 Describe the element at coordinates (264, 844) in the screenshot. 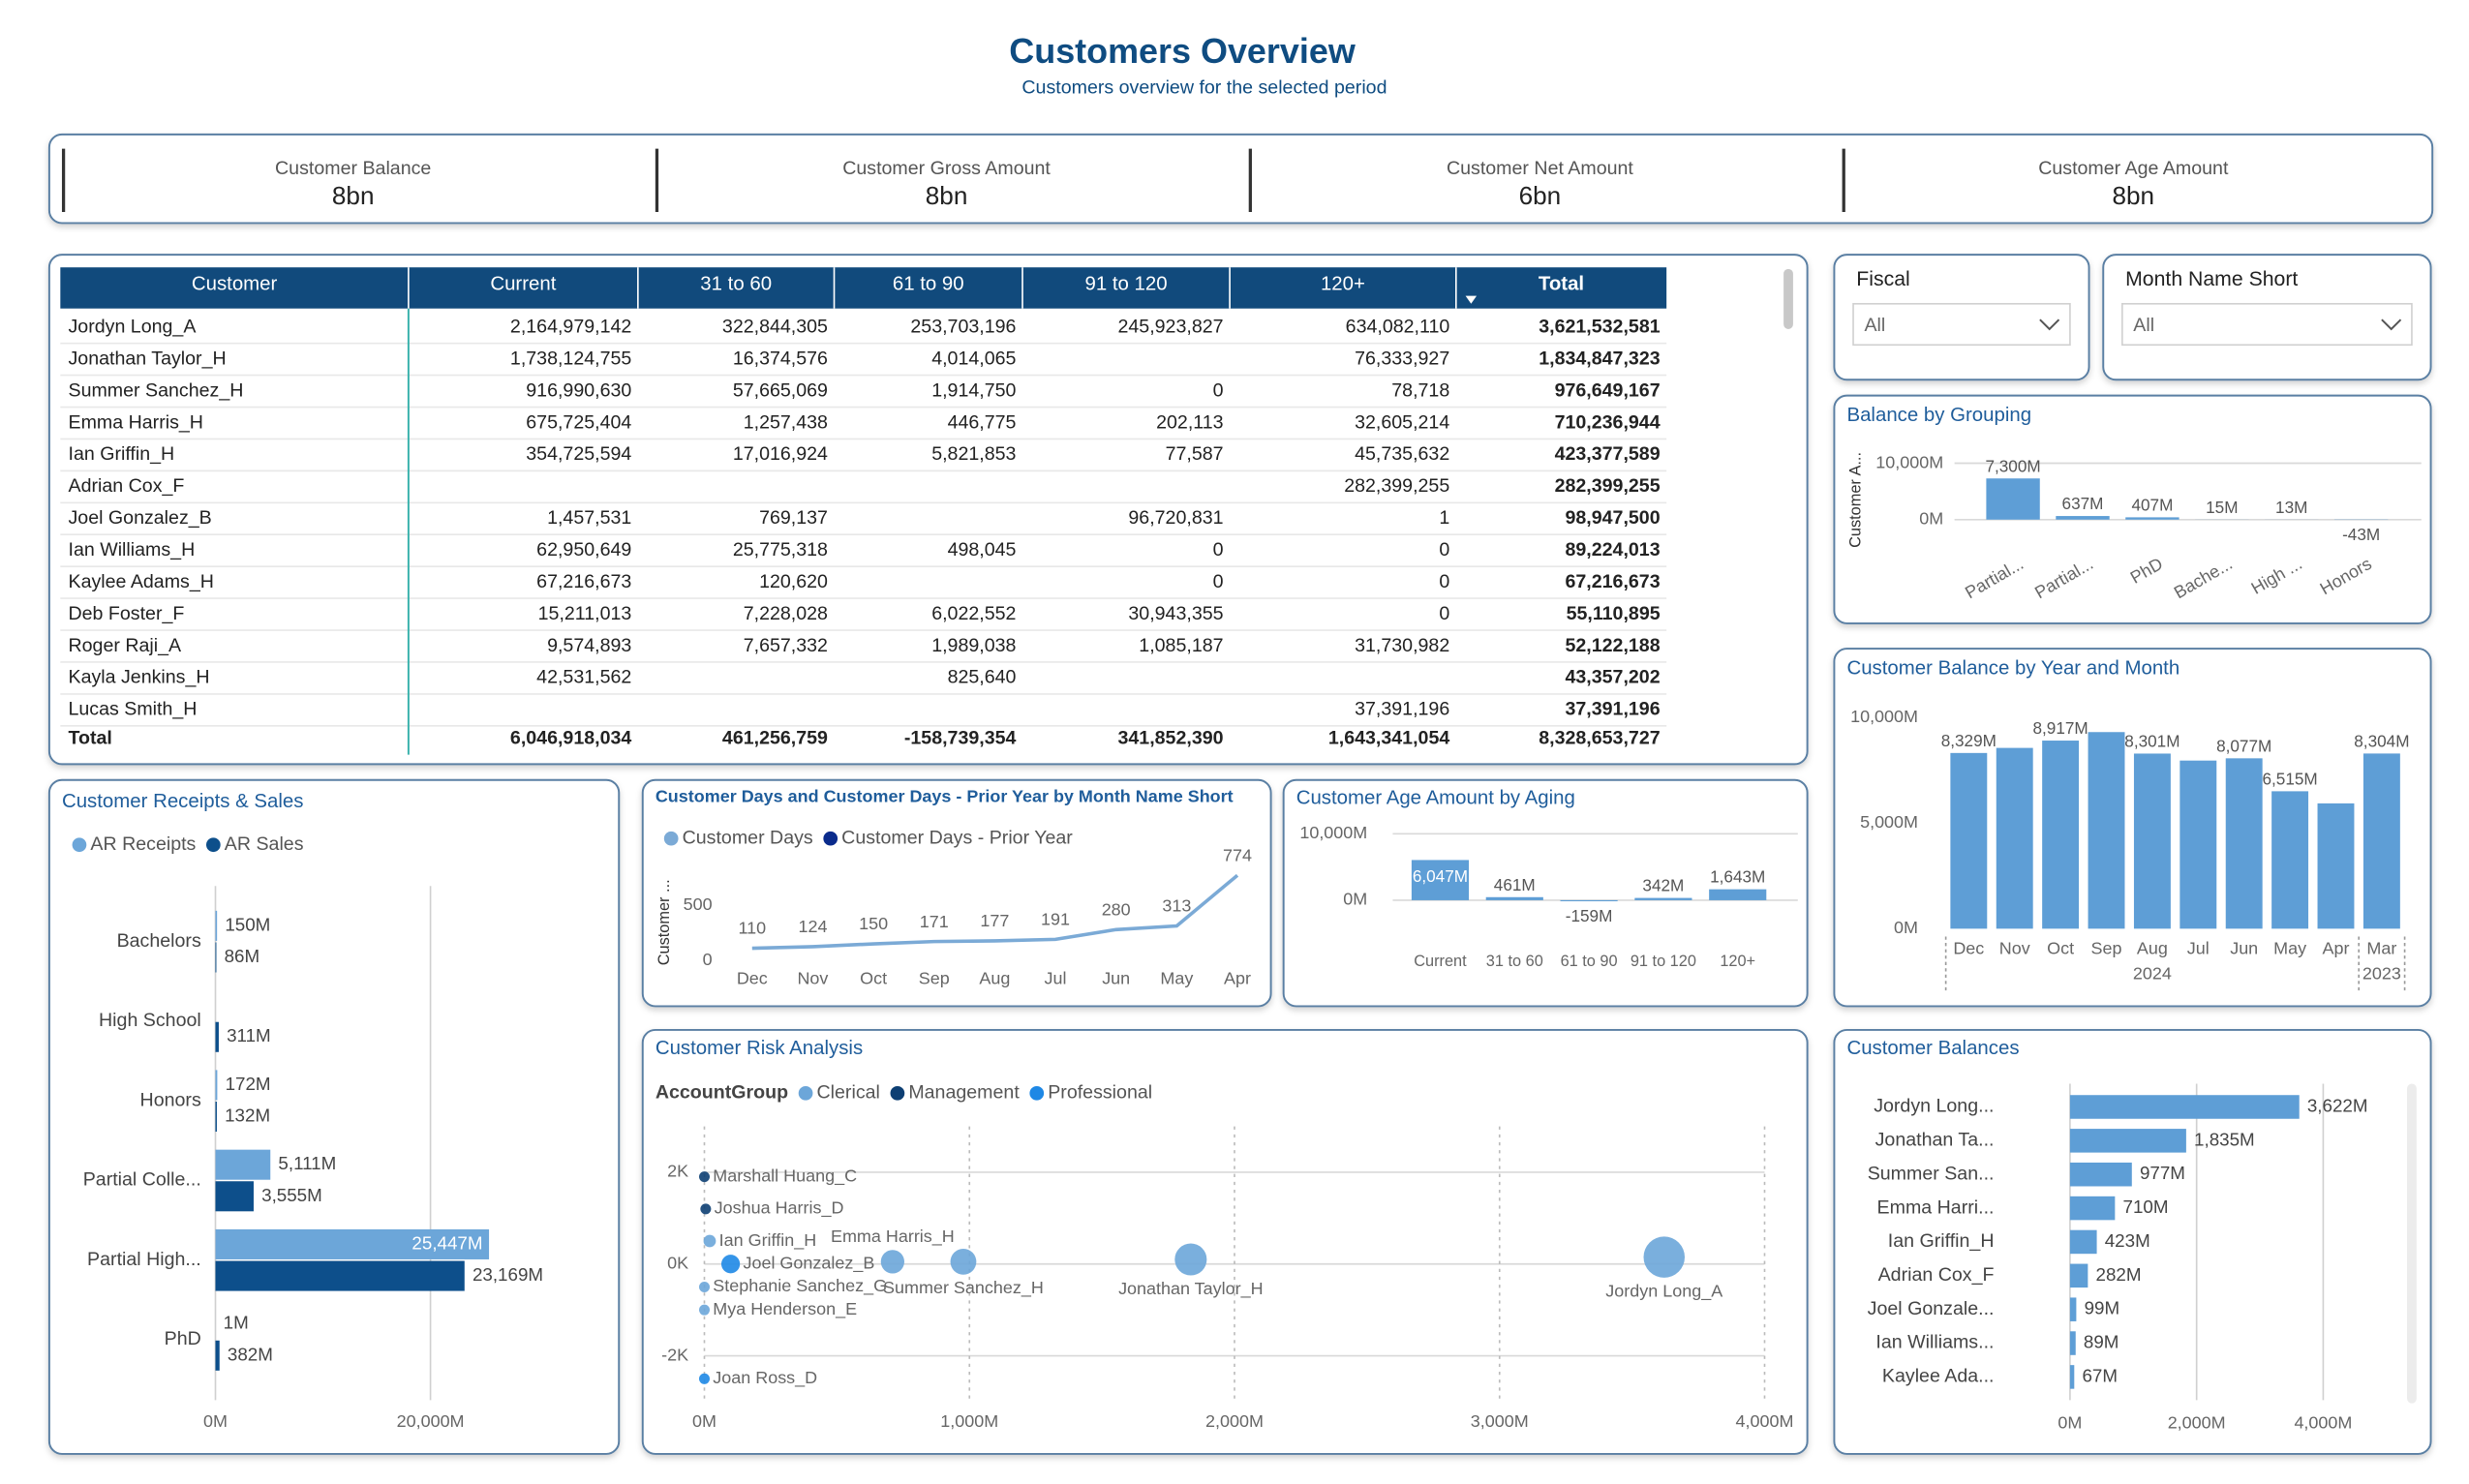

I see `legend-label: AR Sales` at that location.